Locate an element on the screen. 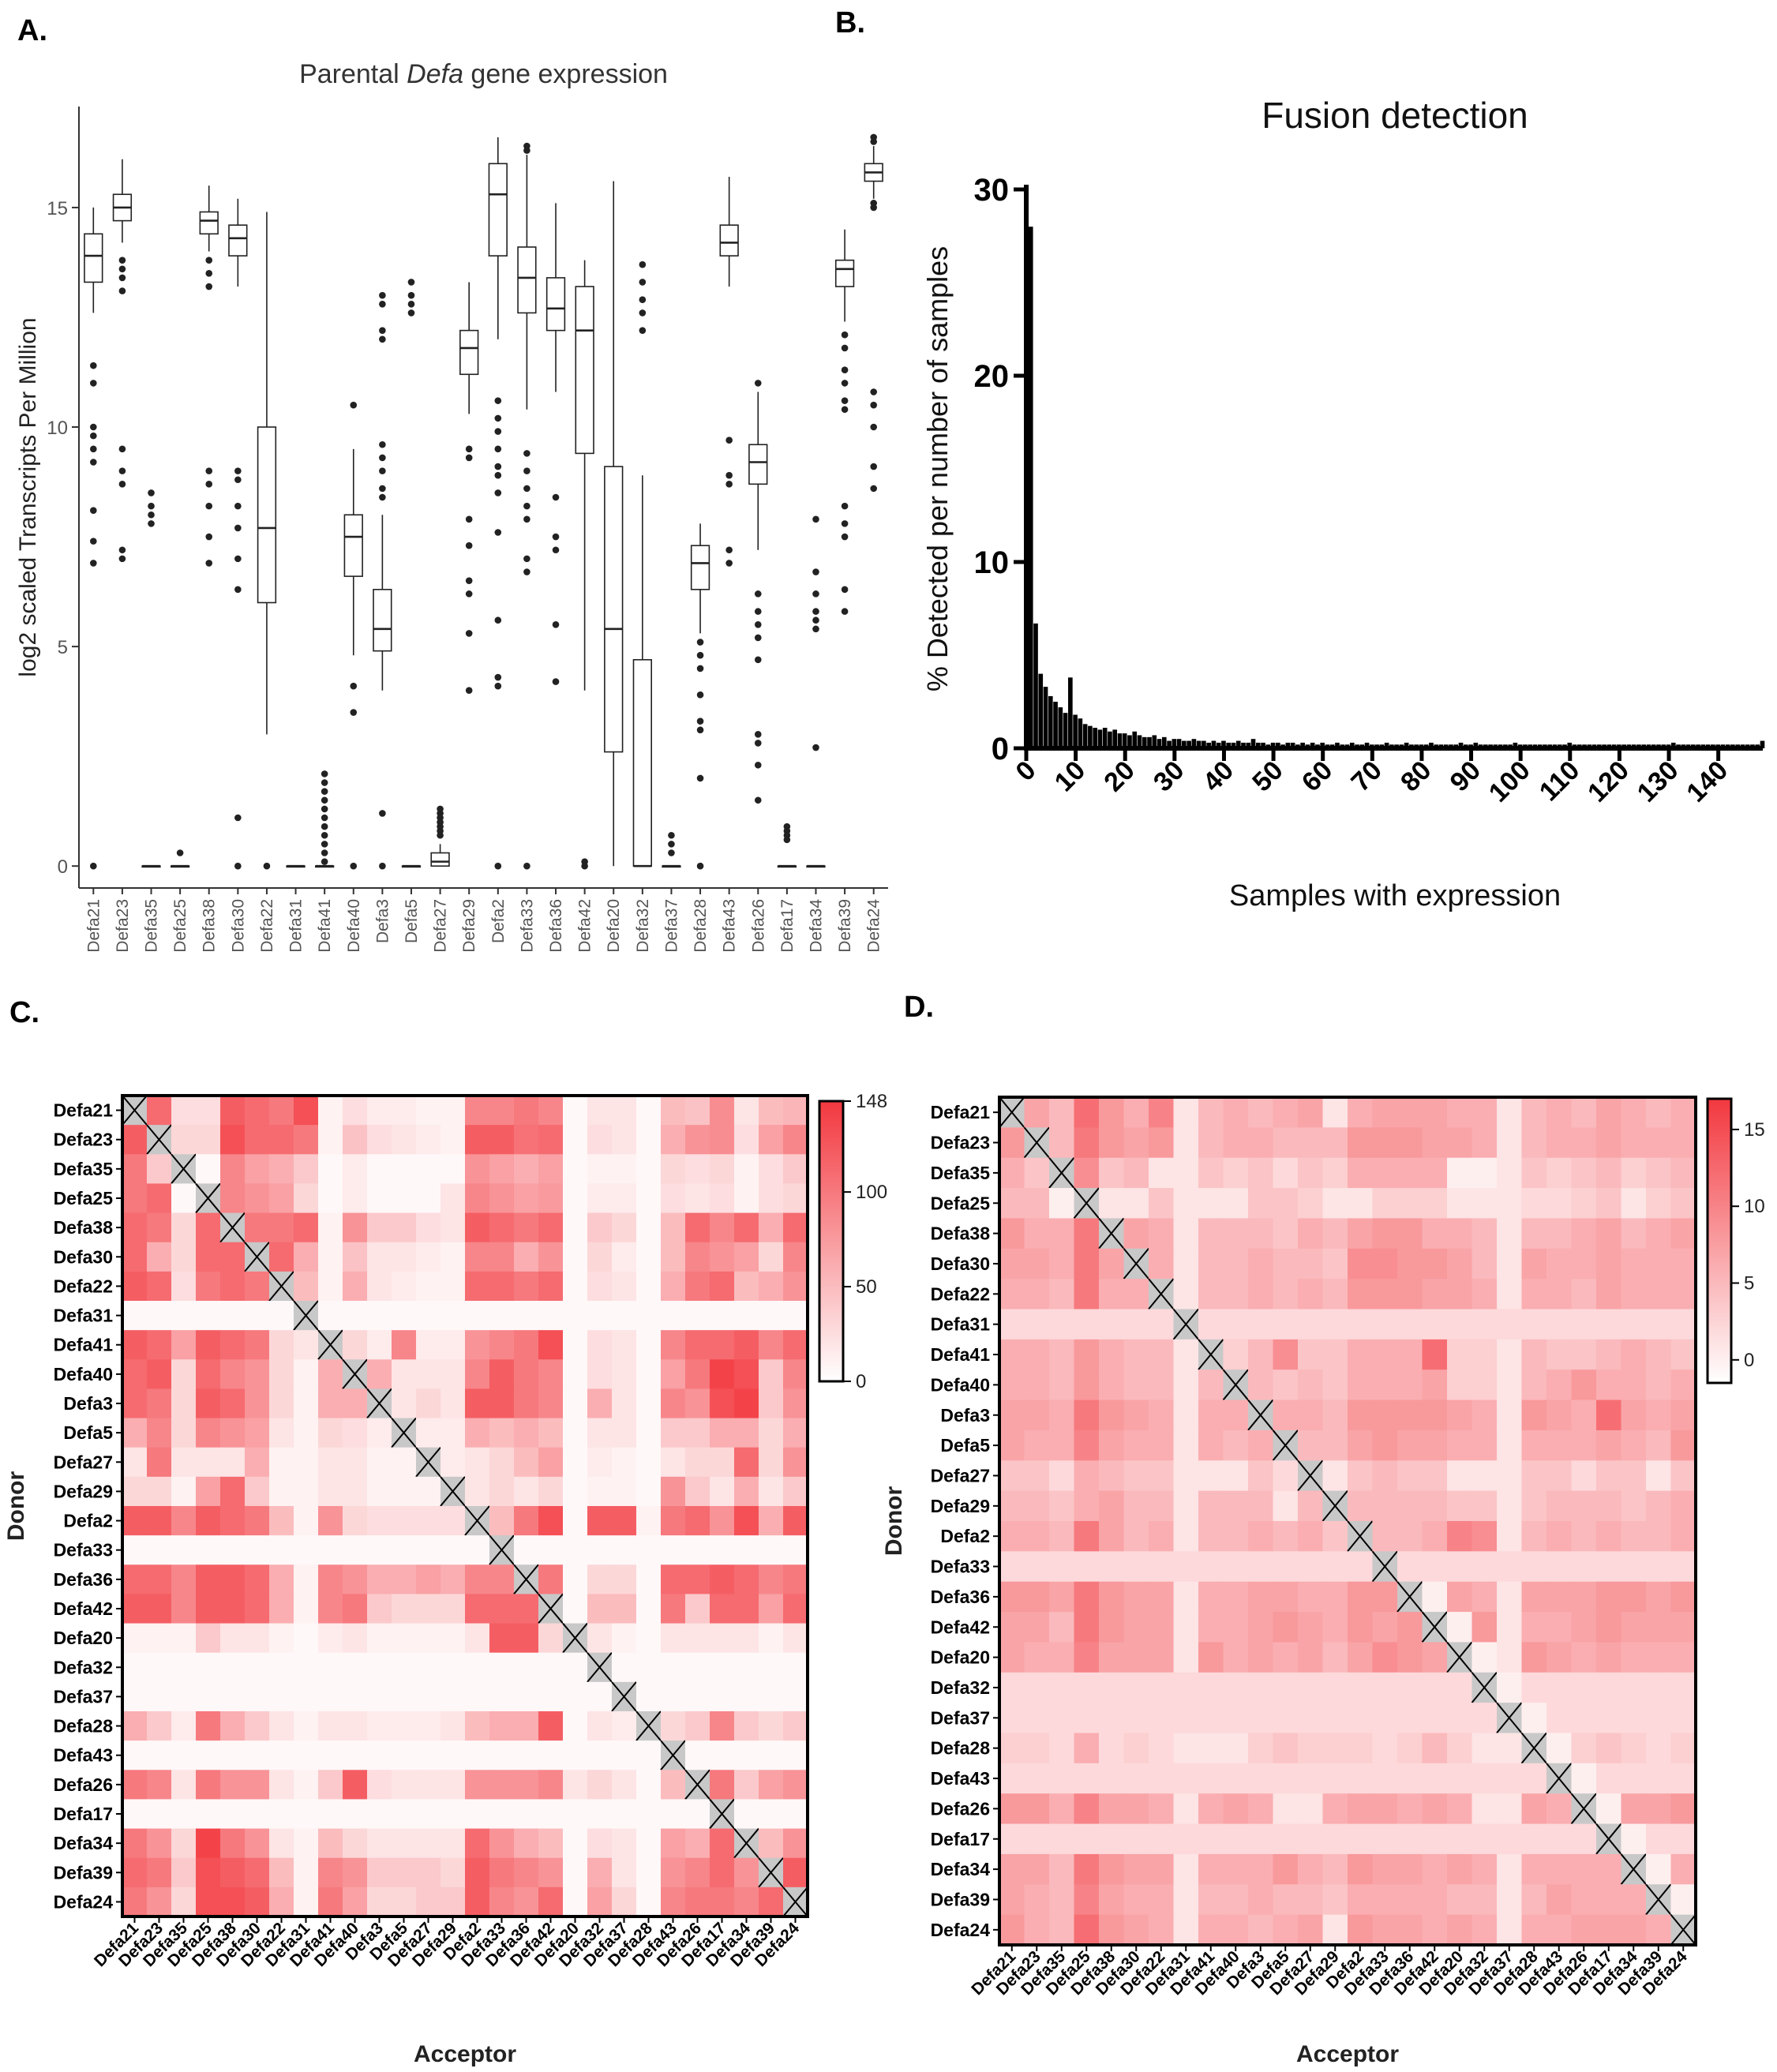 The image size is (1777, 2072). heatmap-row-label: Defa42 is located at coordinates (83, 1608).